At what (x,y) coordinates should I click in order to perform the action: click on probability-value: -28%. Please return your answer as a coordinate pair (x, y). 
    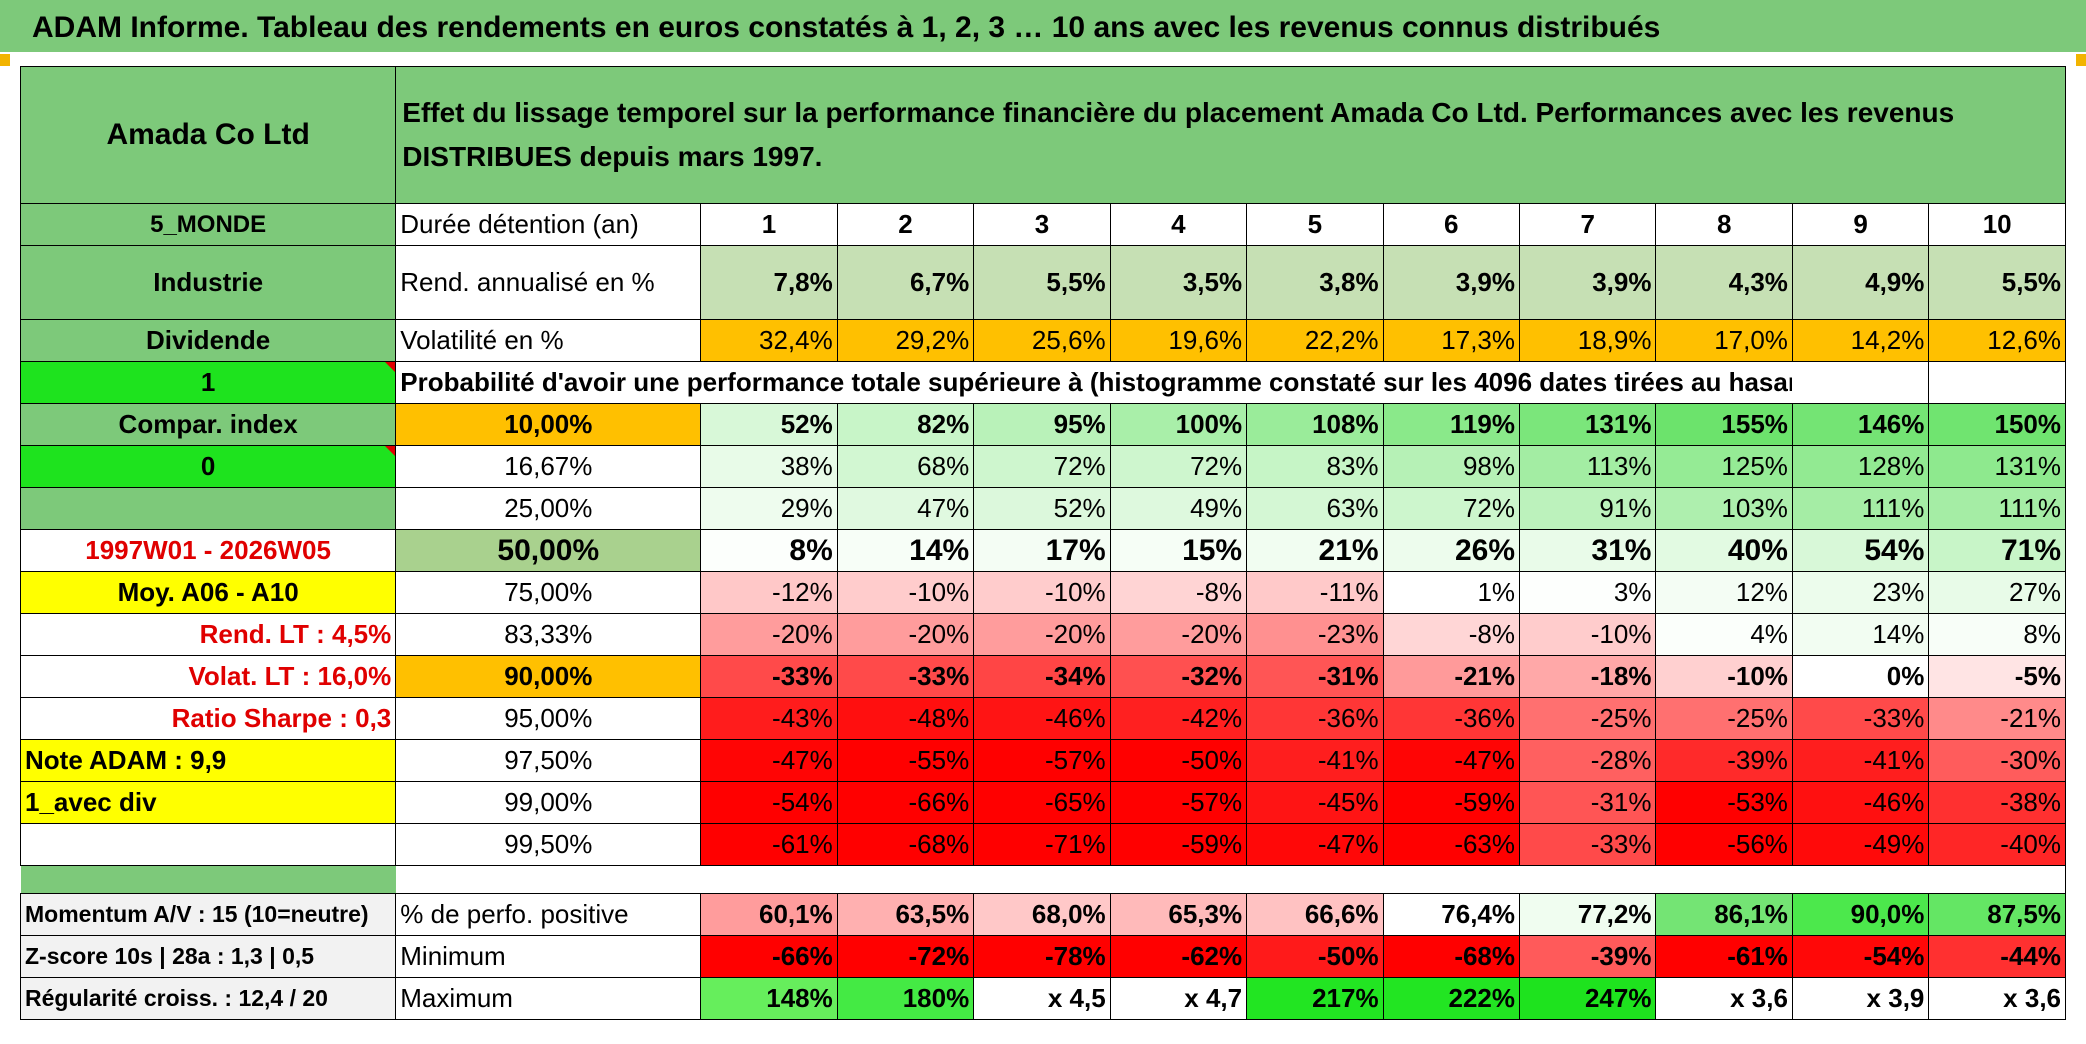
    Looking at the image, I should click on (1588, 760).